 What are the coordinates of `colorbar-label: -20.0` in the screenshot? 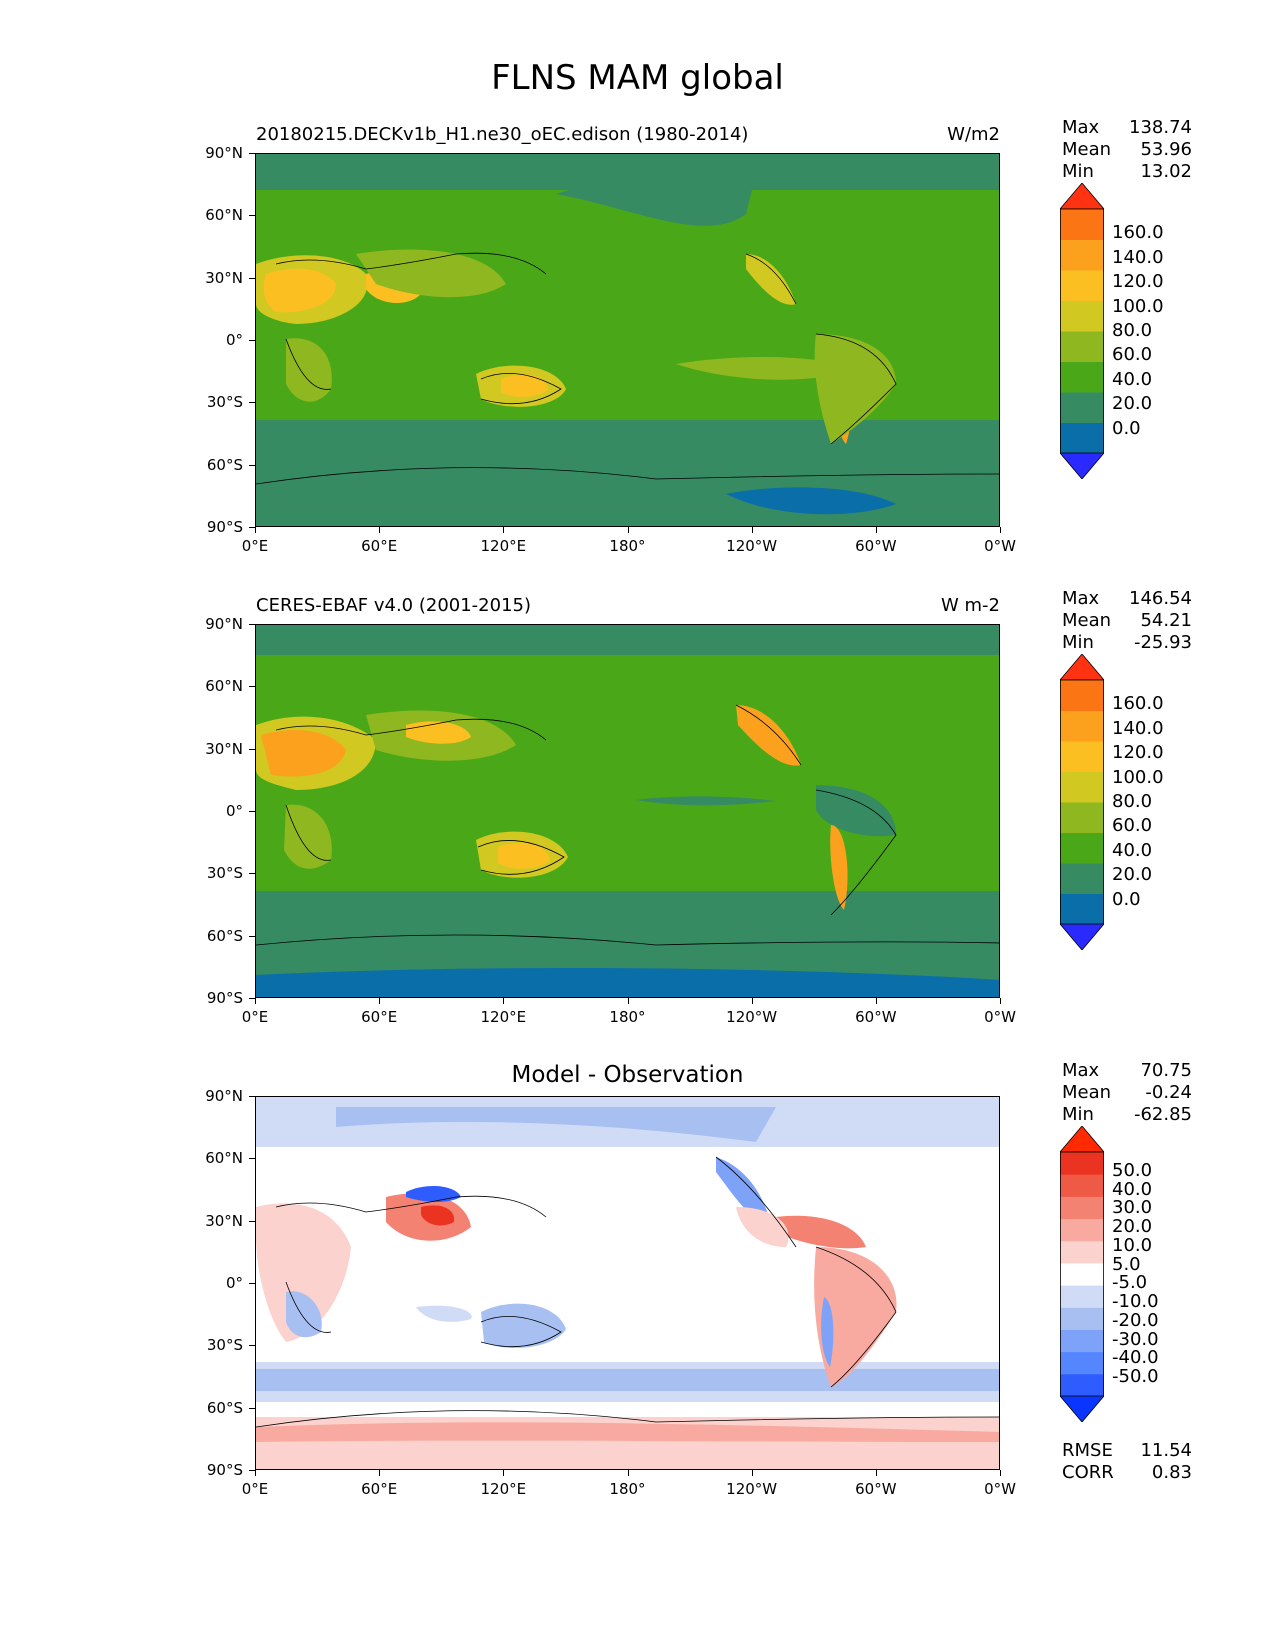 It's located at (1135, 1320).